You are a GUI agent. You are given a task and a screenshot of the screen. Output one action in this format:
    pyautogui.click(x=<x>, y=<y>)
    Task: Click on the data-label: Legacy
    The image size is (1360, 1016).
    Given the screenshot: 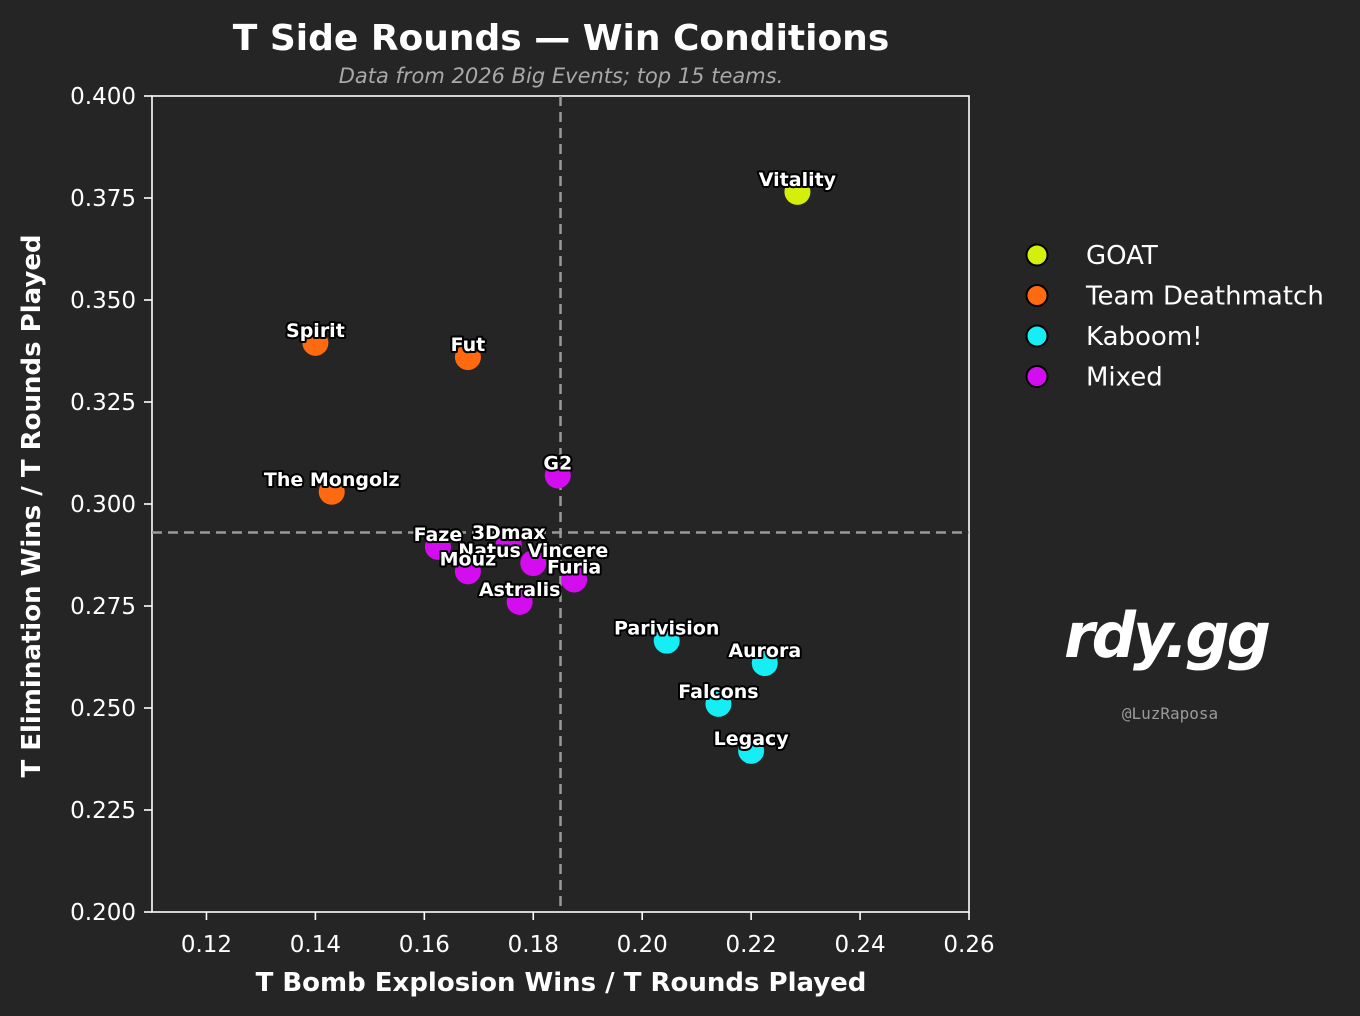 What is the action you would take?
    pyautogui.click(x=752, y=739)
    